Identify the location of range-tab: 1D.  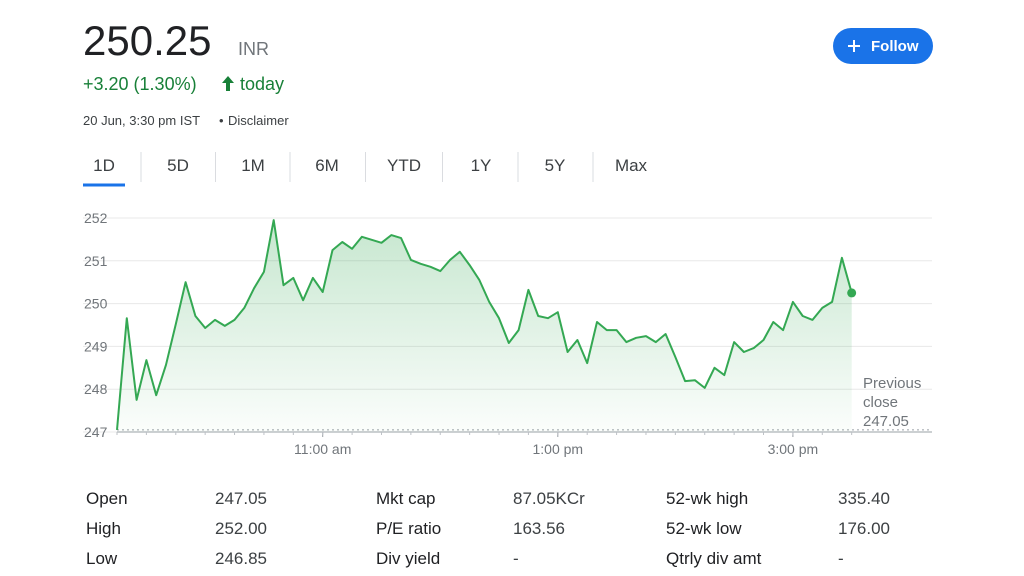
(104, 165).